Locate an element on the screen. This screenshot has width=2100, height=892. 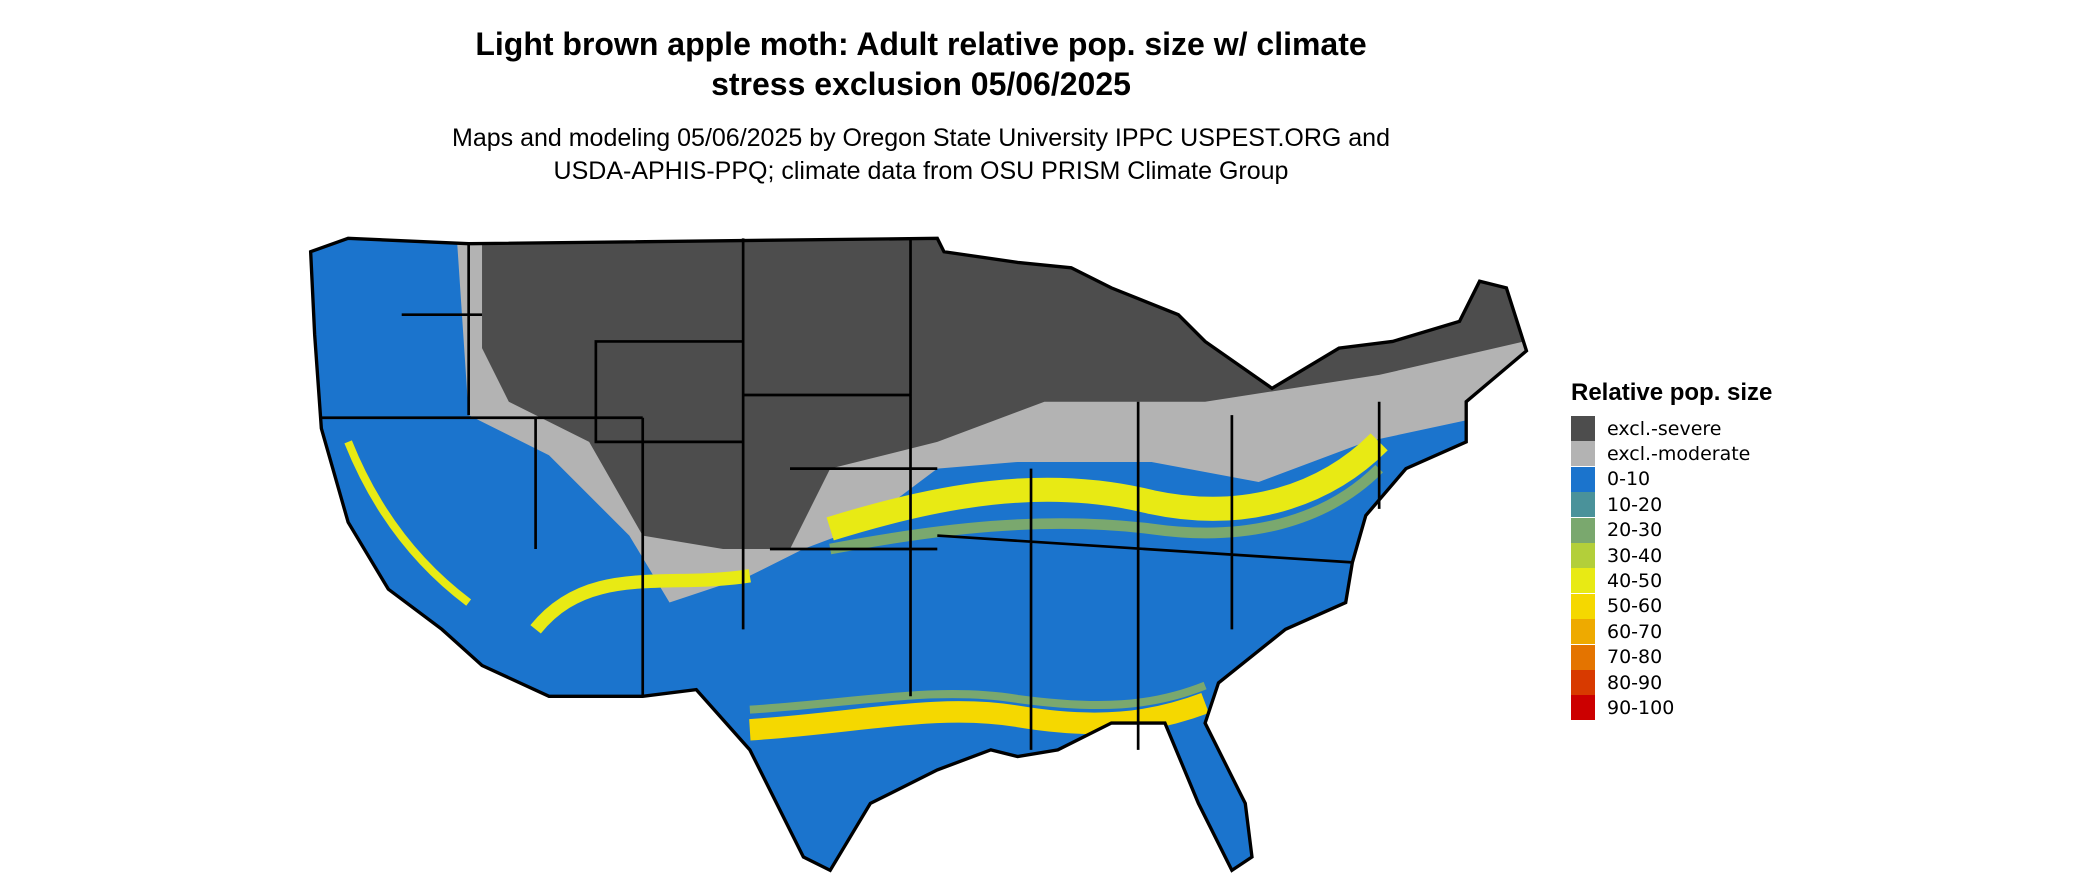
legend-item: 20-30 is located at coordinates (1617, 530).